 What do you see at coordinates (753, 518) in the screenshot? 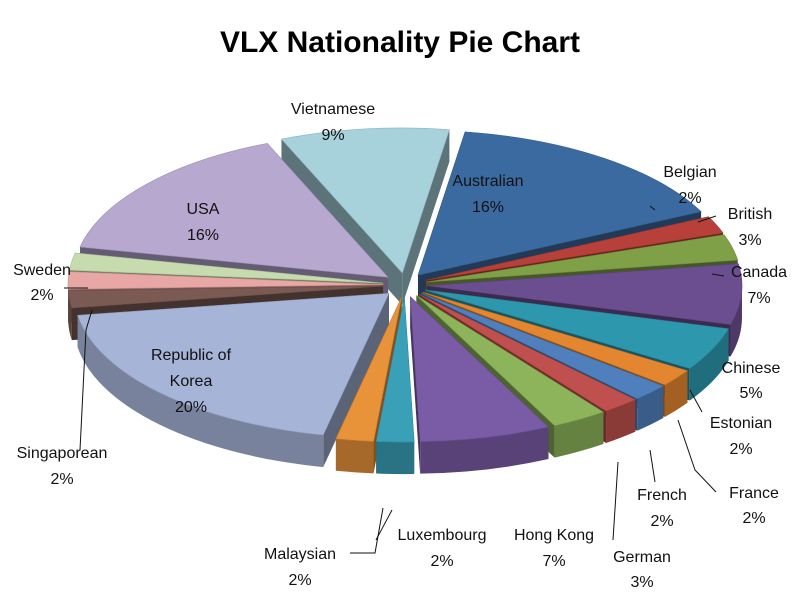
I see `label-france-pct: 2%` at bounding box center [753, 518].